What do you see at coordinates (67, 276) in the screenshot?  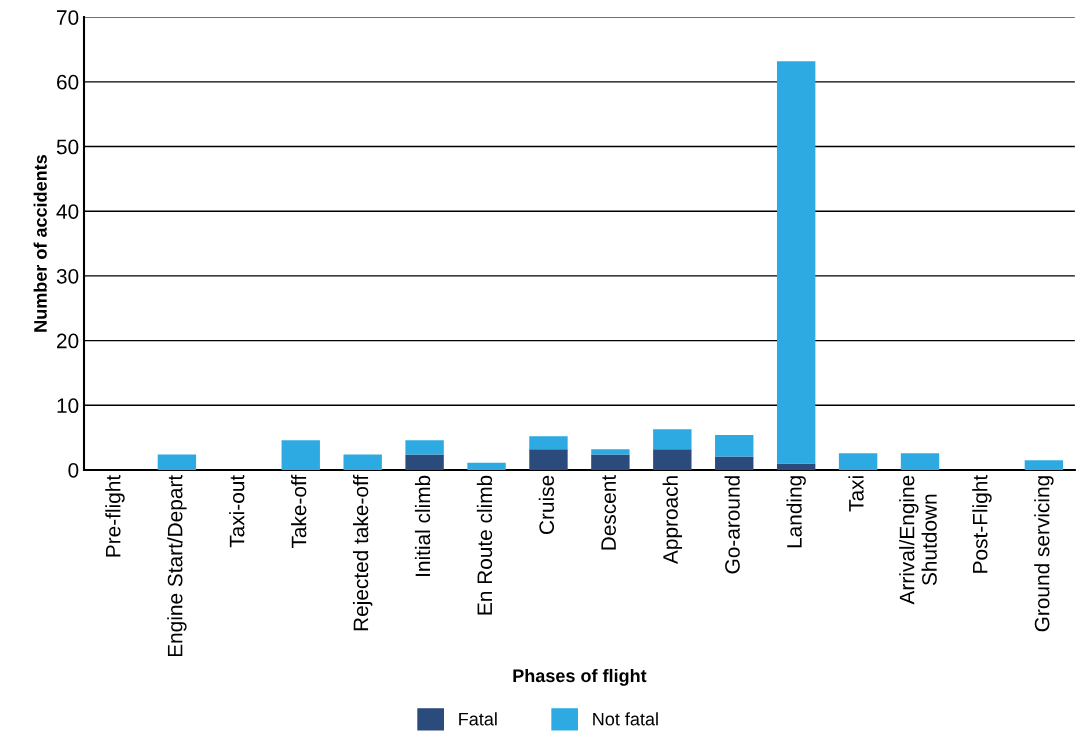 I see `y-tick-label: 30` at bounding box center [67, 276].